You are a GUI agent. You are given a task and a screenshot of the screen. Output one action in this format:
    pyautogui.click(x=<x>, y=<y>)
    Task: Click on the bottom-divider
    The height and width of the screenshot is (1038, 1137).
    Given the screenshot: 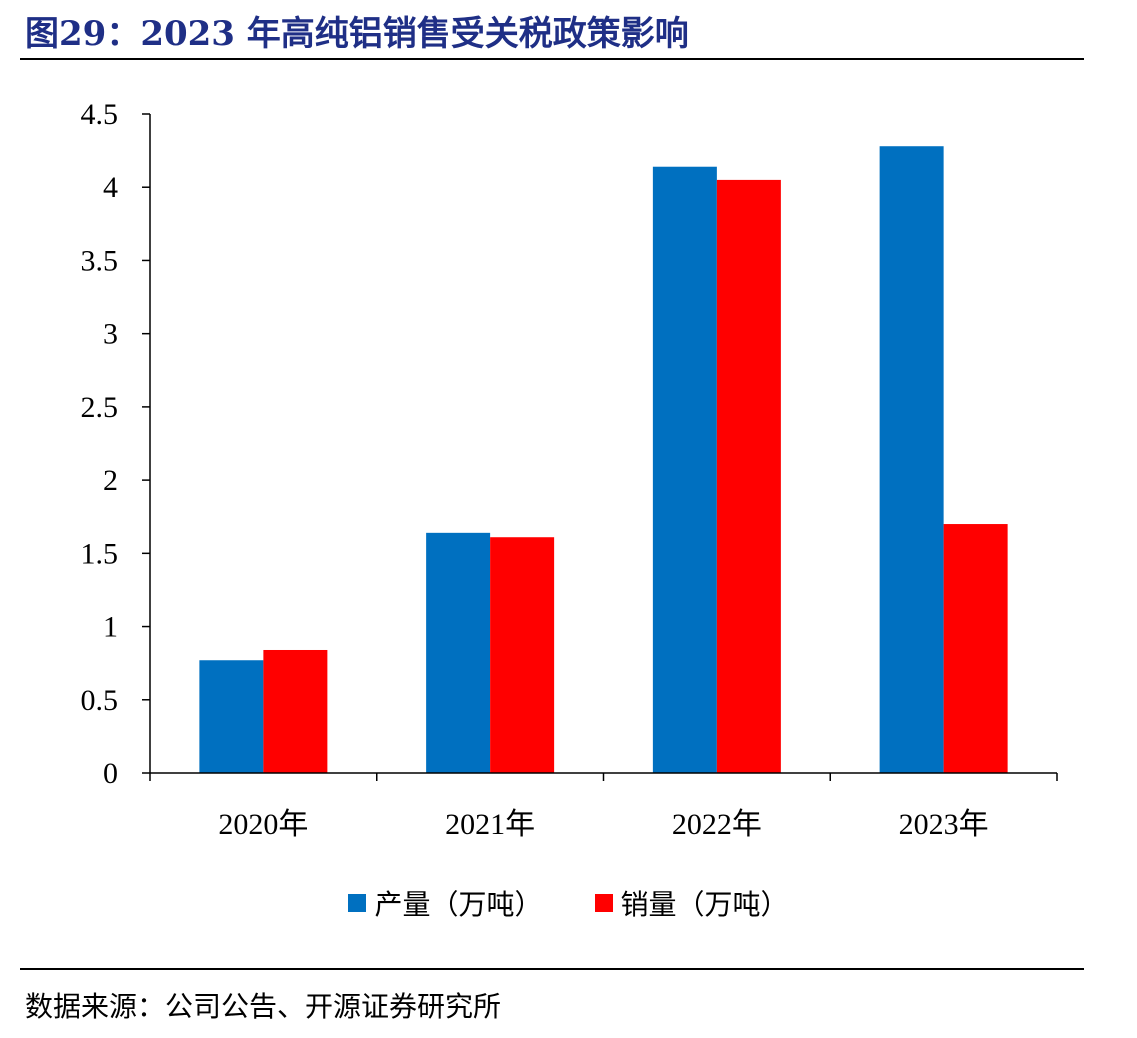 What is the action you would take?
    pyautogui.click(x=552, y=969)
    